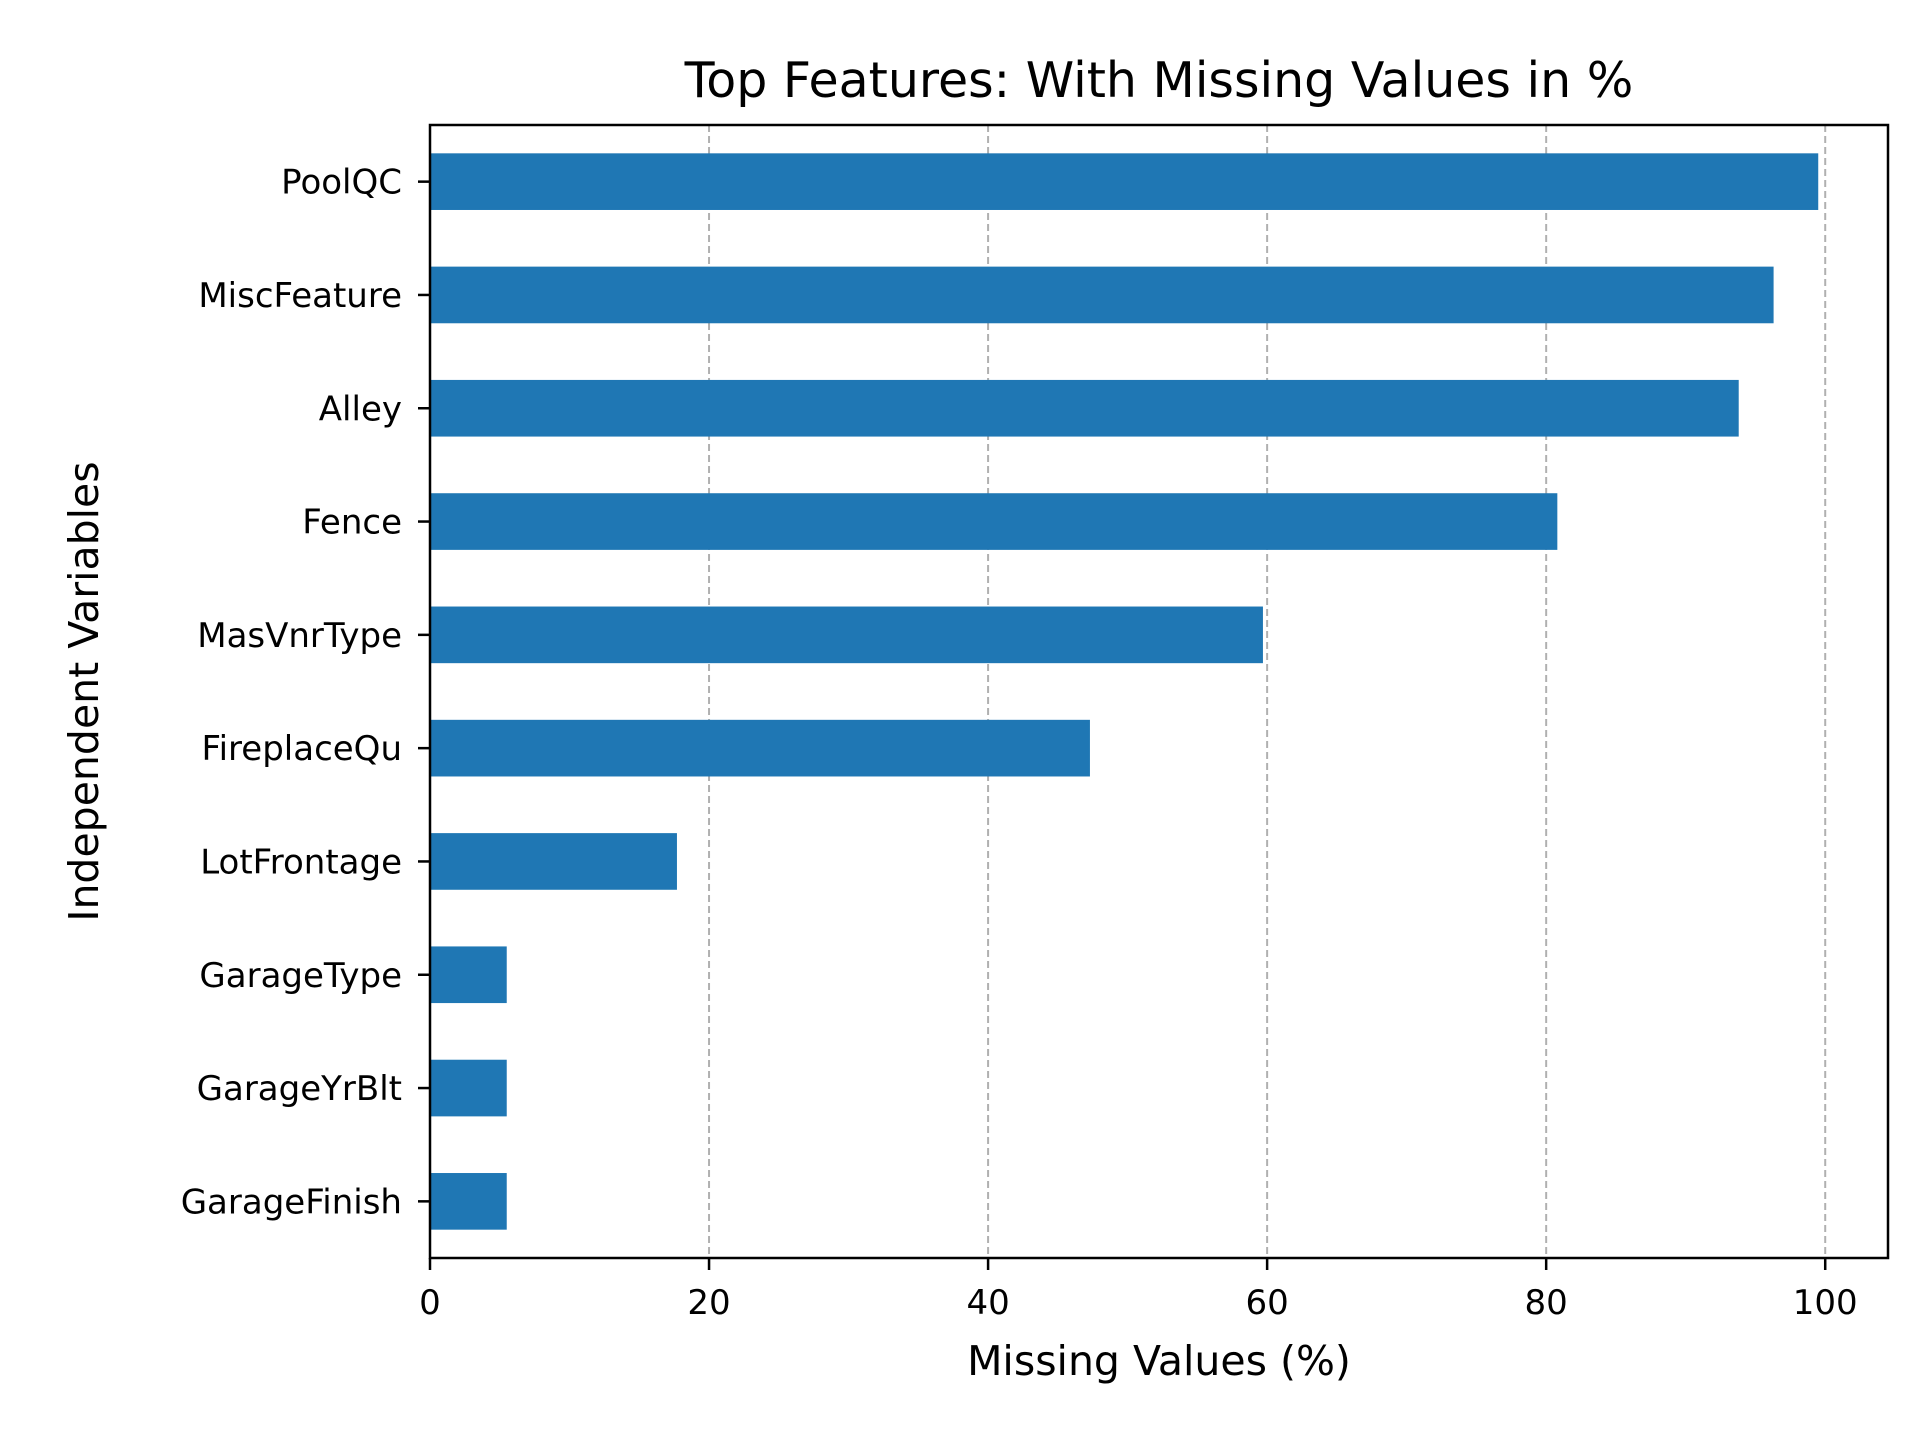 Image resolution: width=1920 pixels, height=1444 pixels. I want to click on x-axis-label: Missing Values (%), so click(1159, 1361).